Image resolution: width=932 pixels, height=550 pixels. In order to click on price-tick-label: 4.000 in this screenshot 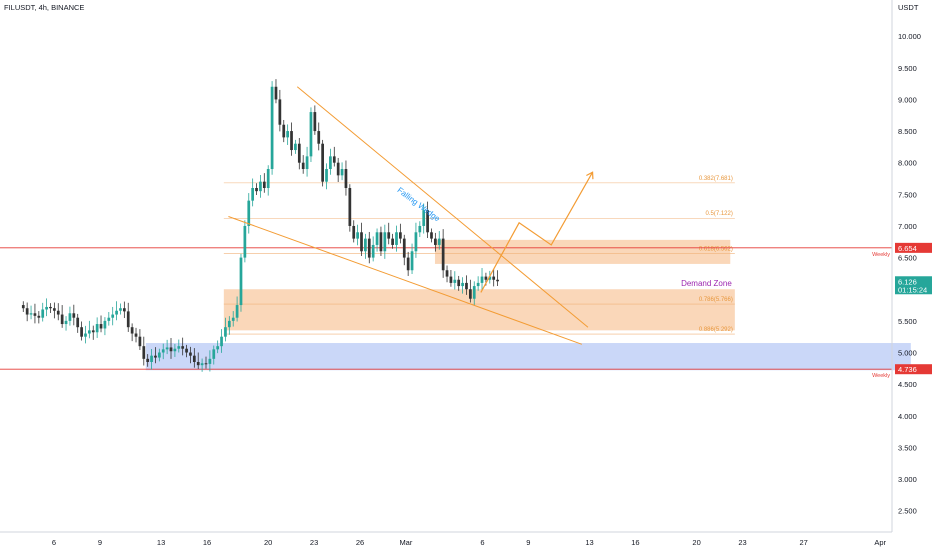, I will do `click(907, 416)`.